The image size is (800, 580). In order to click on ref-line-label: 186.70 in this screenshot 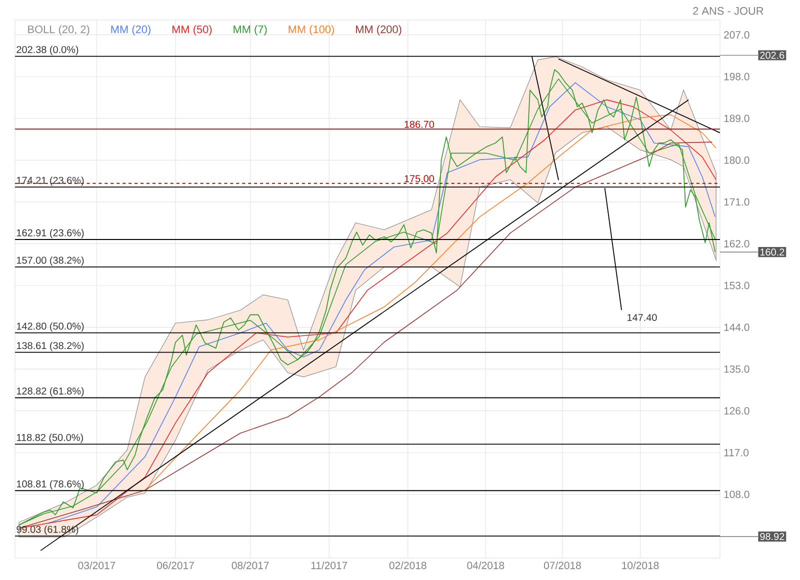, I will do `click(419, 124)`.